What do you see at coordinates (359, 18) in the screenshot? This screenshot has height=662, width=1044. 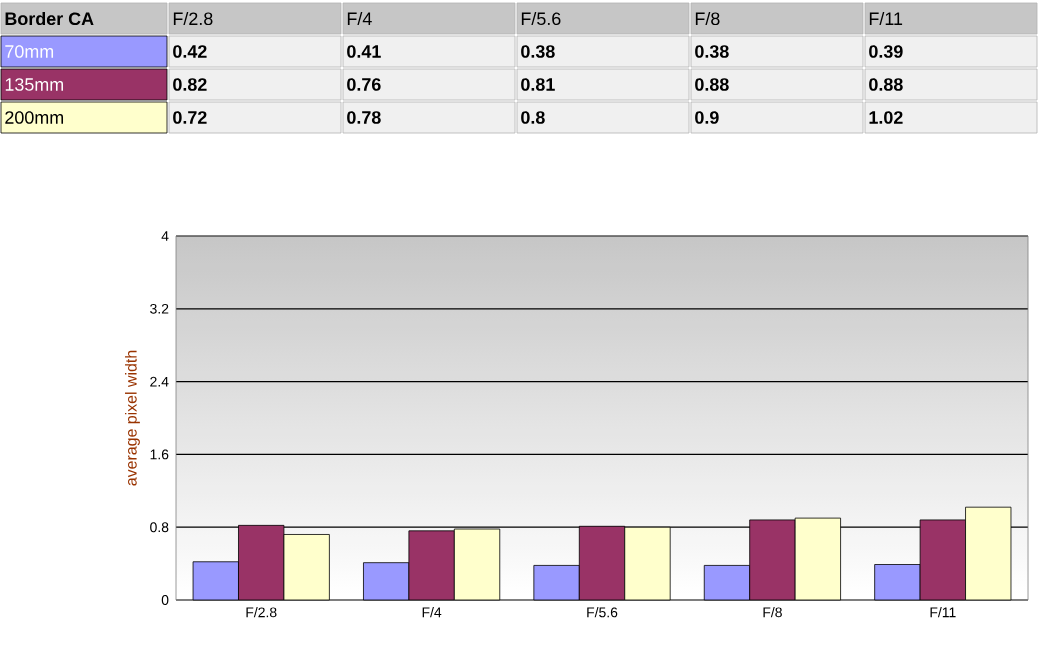 I see `category-label: F/4` at bounding box center [359, 18].